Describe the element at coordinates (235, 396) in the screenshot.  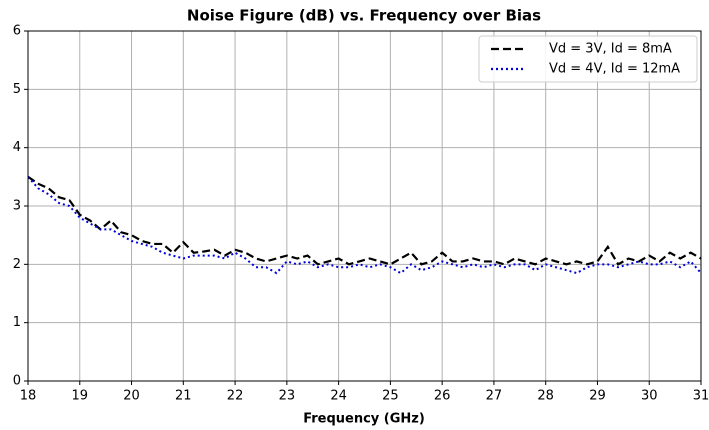
I see `x-tick-label: 22` at that location.